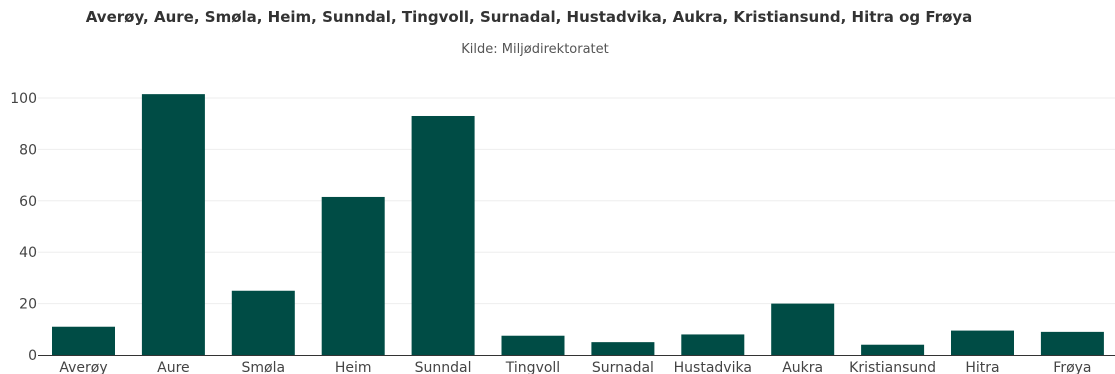  I want to click on y-tick-label: 0, so click(32, 356).